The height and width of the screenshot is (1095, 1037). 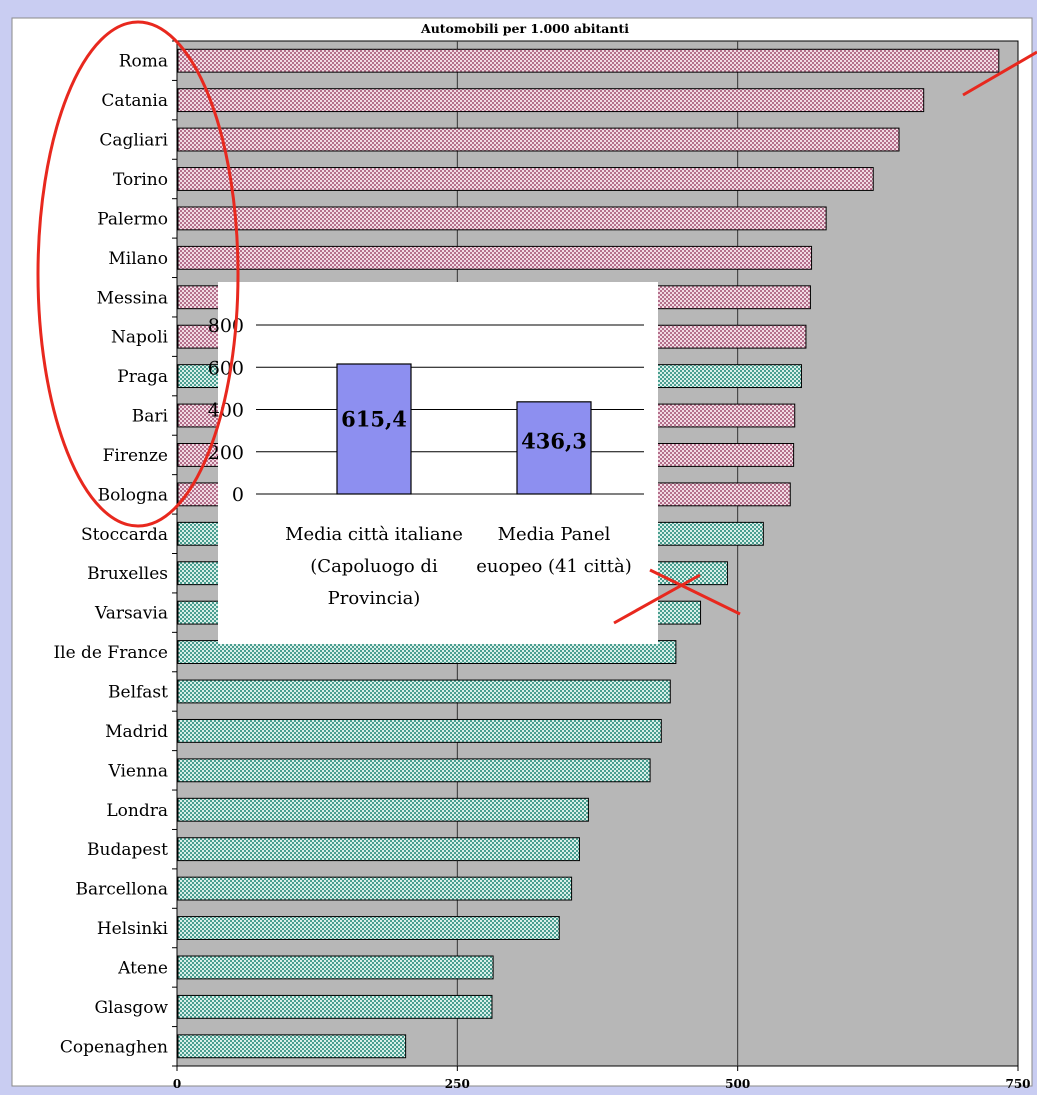 What do you see at coordinates (114, 1047) in the screenshot?
I see `category-label: Copenaghen` at bounding box center [114, 1047].